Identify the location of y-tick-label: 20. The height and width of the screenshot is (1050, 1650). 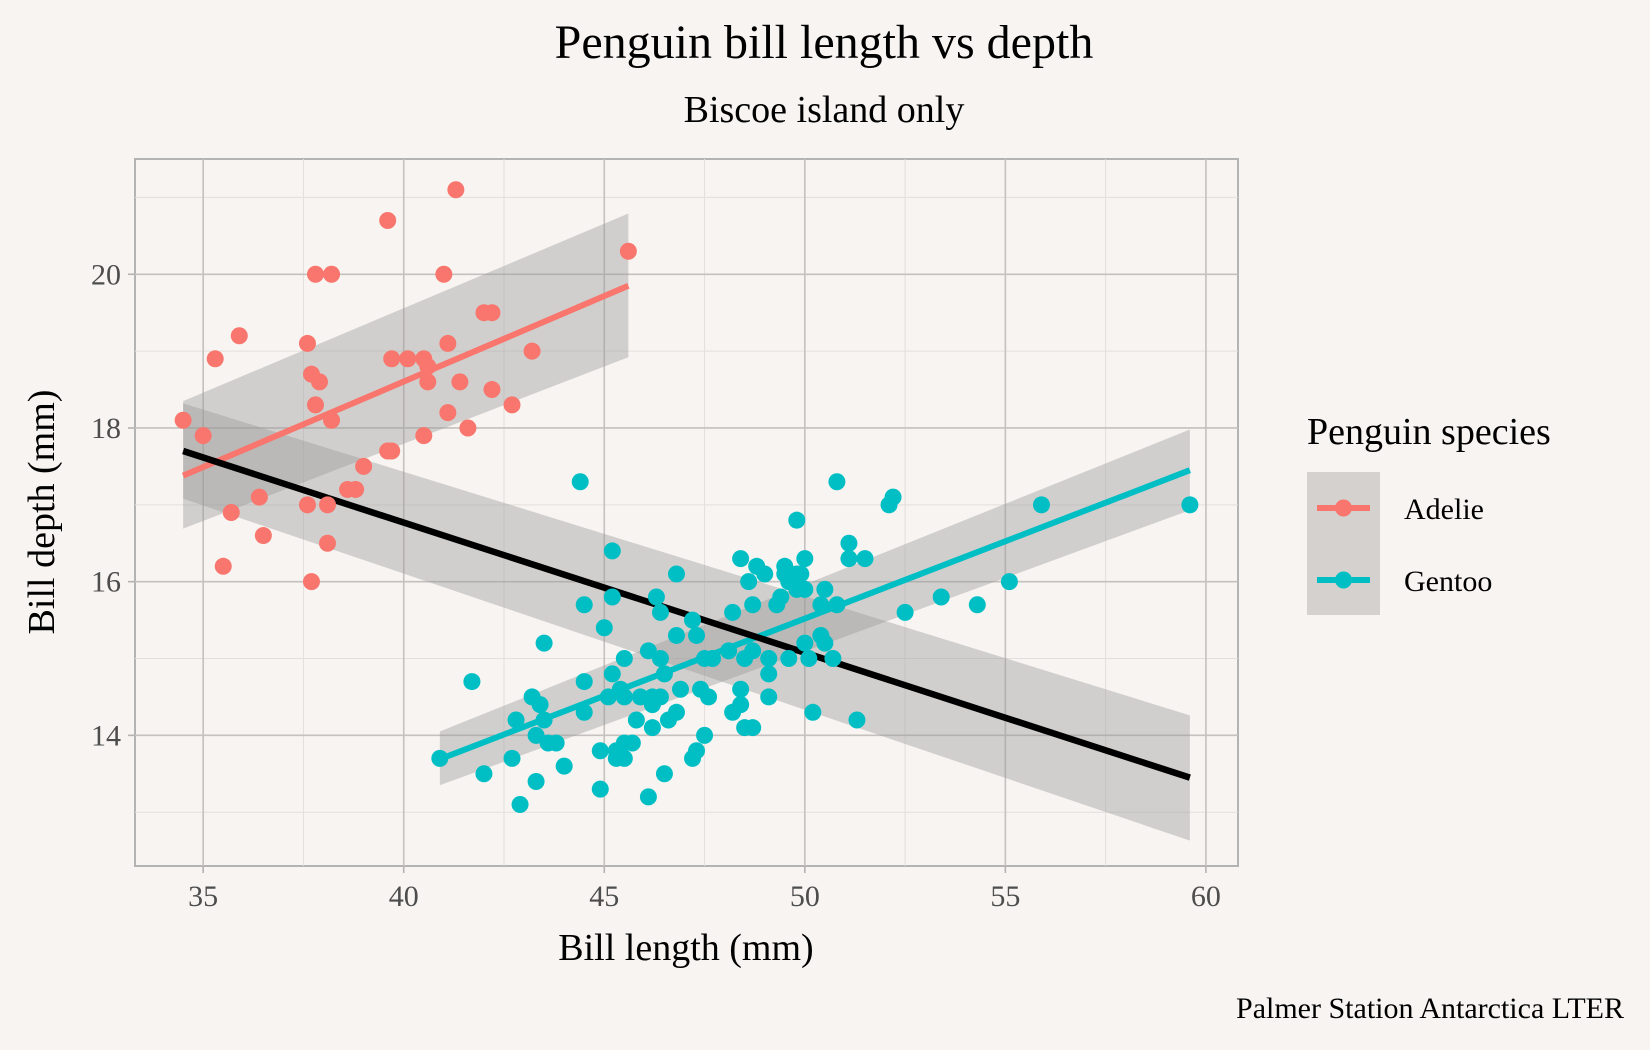
(106, 274).